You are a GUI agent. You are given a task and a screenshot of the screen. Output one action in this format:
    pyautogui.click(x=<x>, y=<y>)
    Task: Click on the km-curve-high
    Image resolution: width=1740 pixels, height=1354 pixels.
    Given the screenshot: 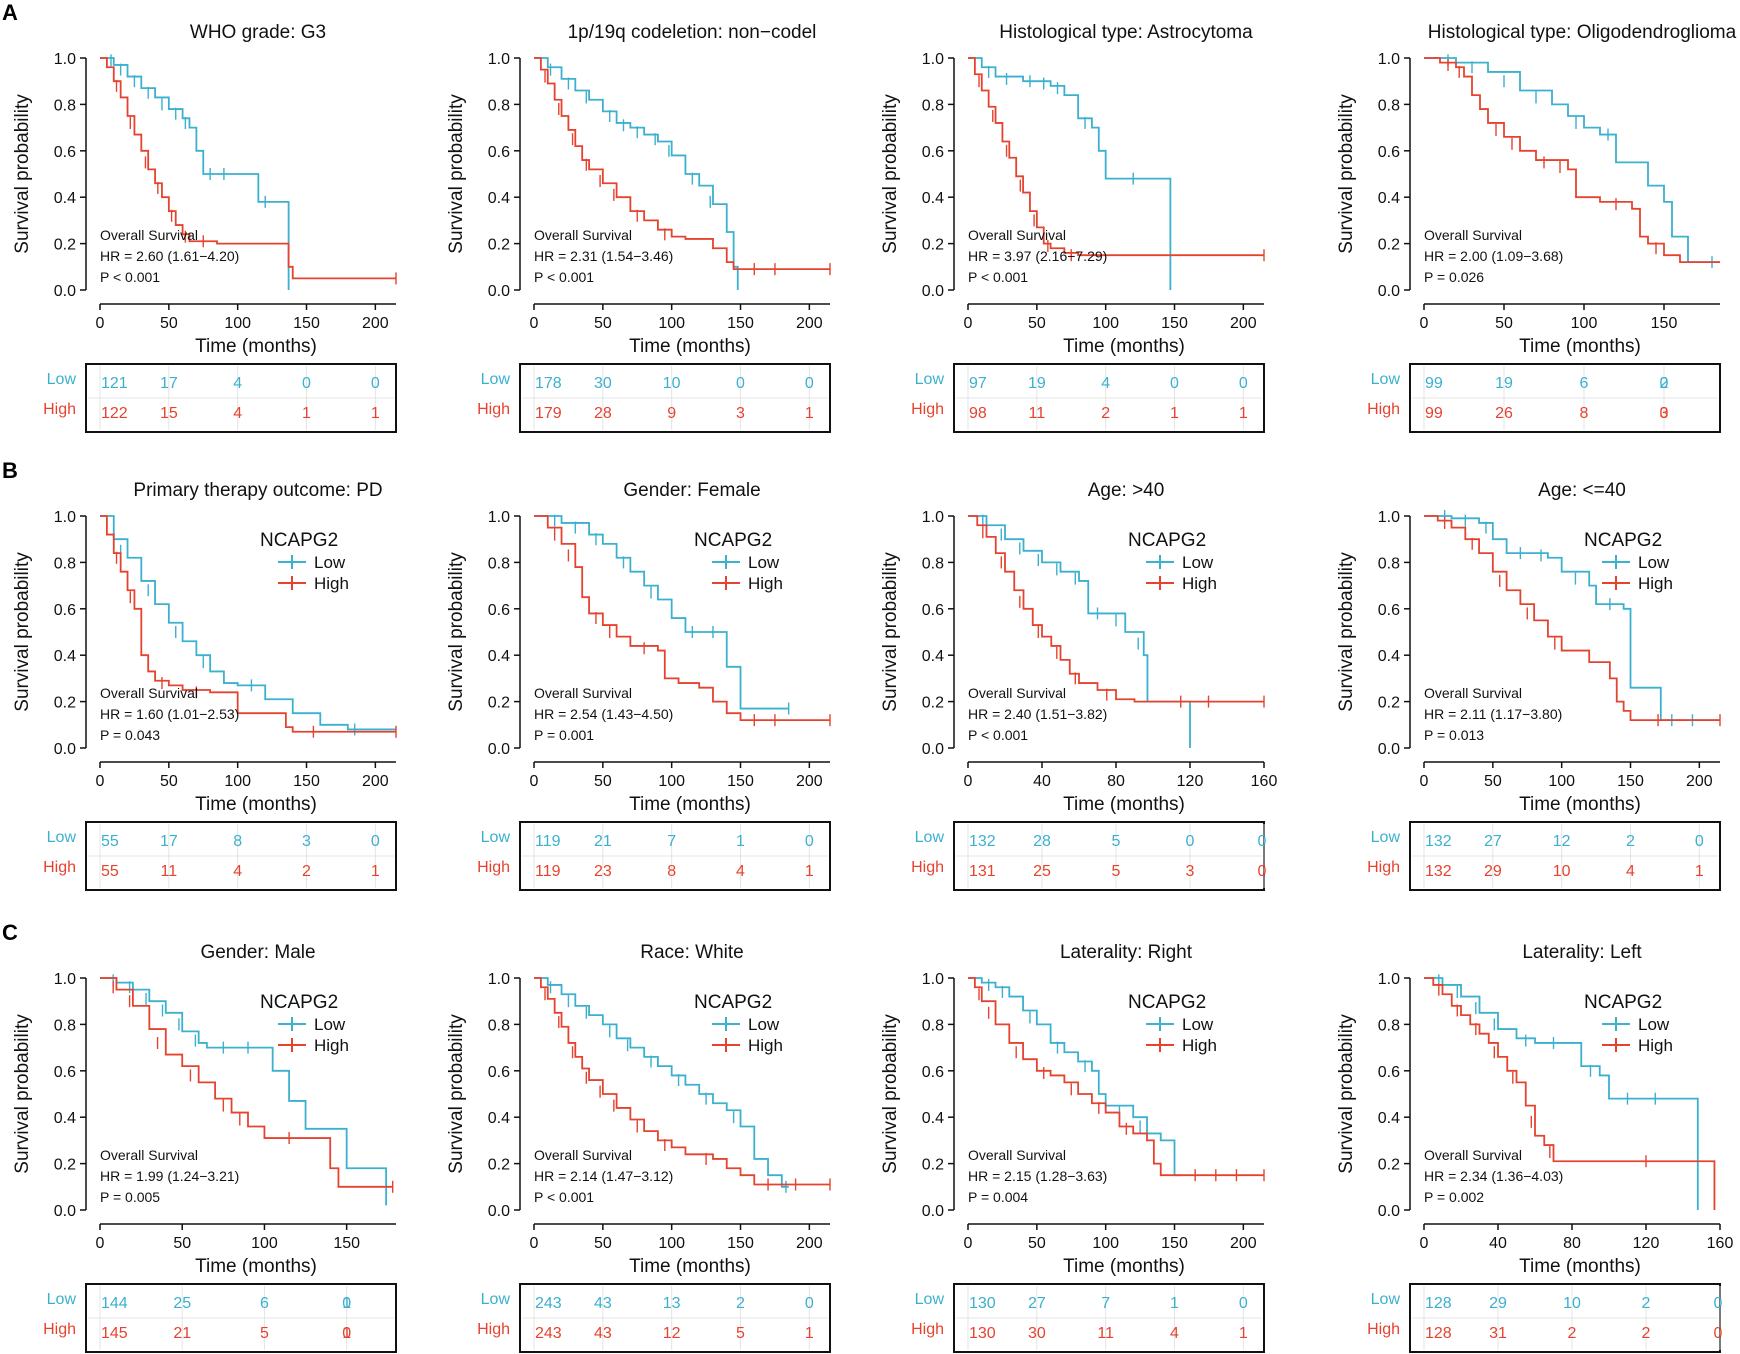 What is the action you would take?
    pyautogui.click(x=1116, y=157)
    